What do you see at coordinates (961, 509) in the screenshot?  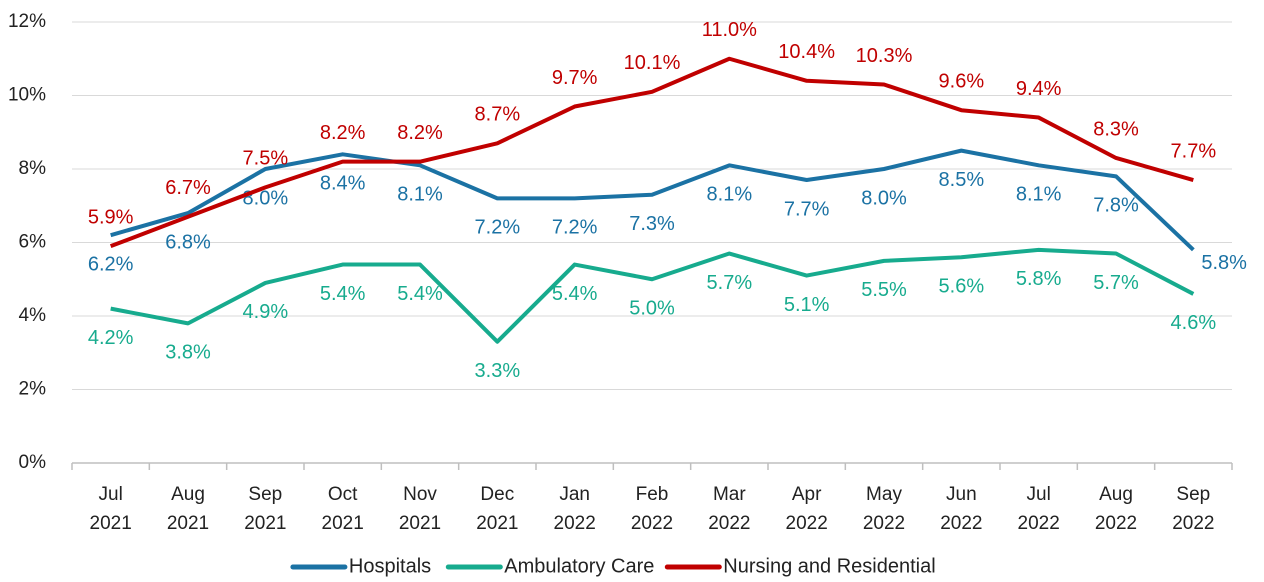 I see `x-tick-label: Jun 2022` at bounding box center [961, 509].